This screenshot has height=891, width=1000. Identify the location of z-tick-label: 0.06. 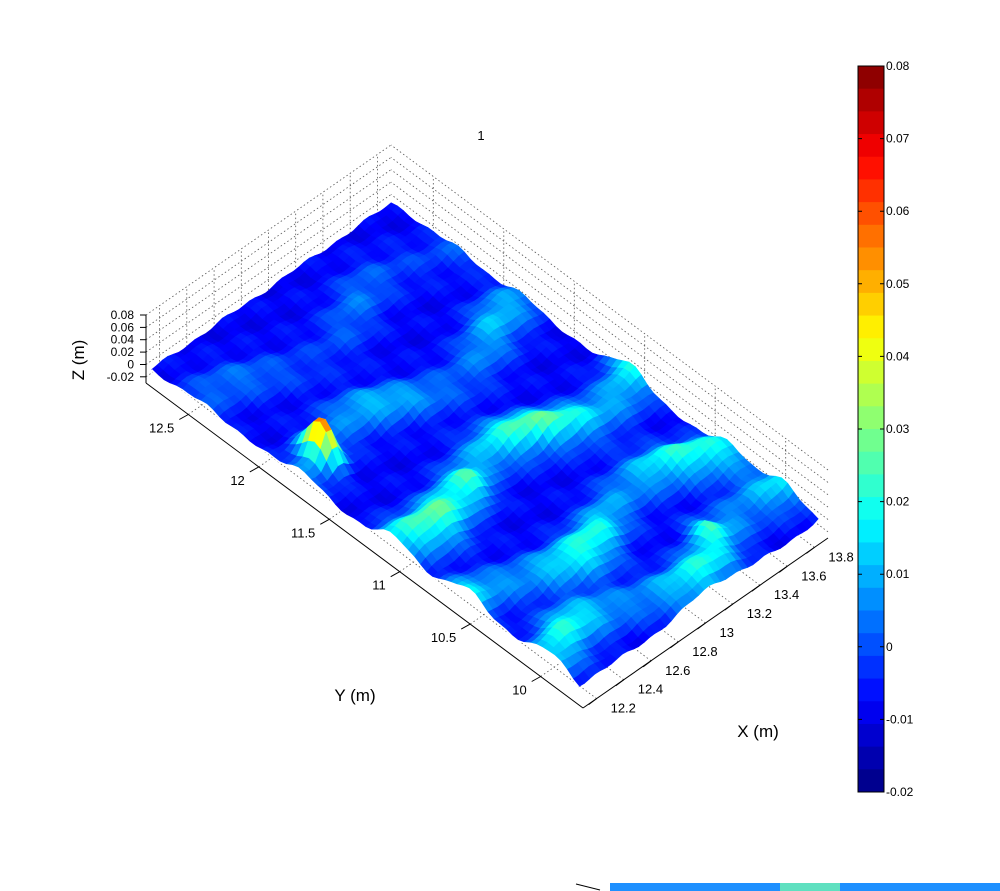
(123, 327).